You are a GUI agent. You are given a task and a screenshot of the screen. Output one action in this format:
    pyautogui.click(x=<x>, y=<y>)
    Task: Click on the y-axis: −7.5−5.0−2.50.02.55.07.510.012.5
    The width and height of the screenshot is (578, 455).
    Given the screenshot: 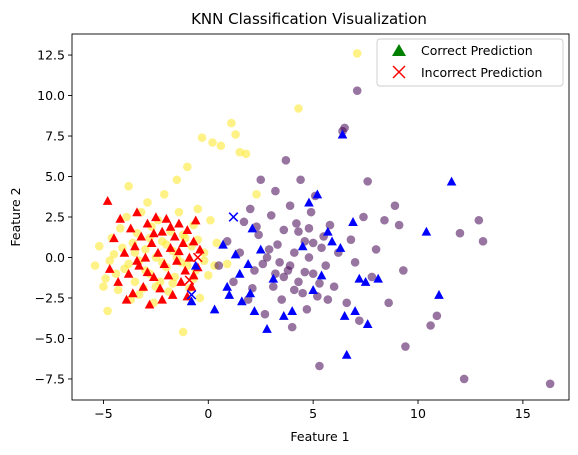 What is the action you would take?
    pyautogui.click(x=53, y=217)
    